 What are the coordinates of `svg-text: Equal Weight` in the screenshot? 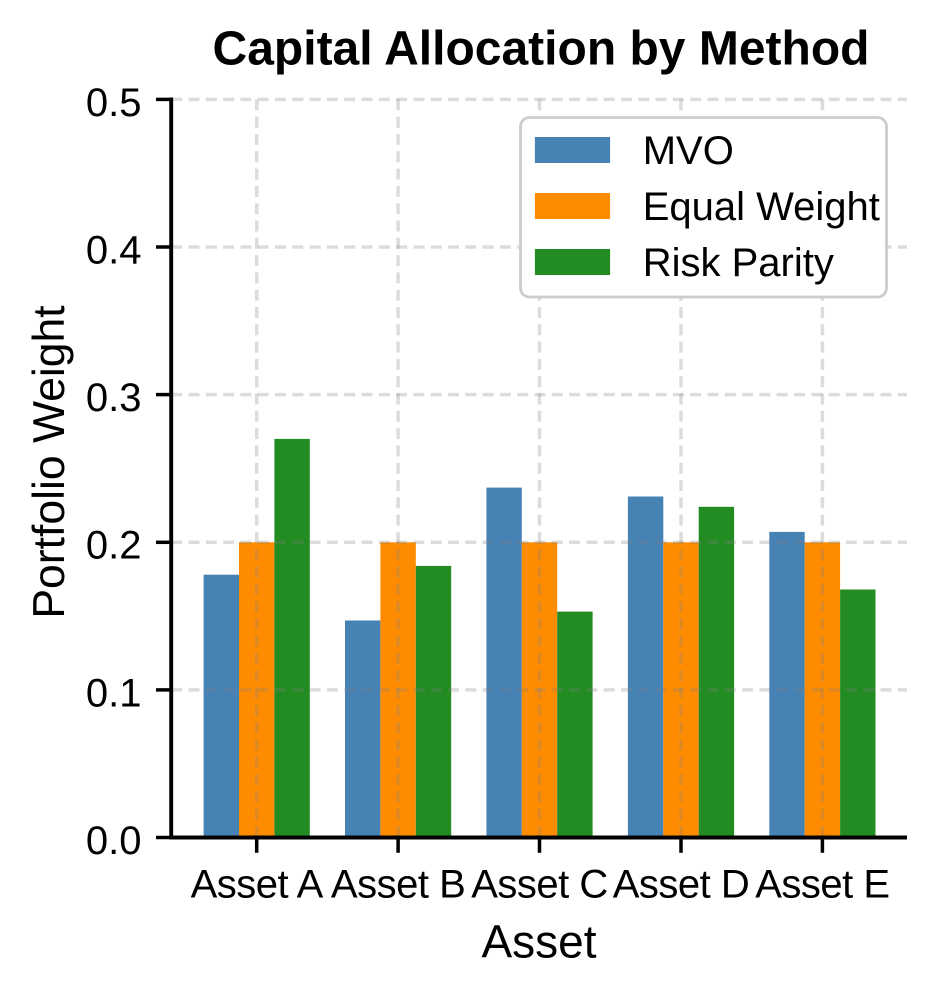 It's located at (761, 207).